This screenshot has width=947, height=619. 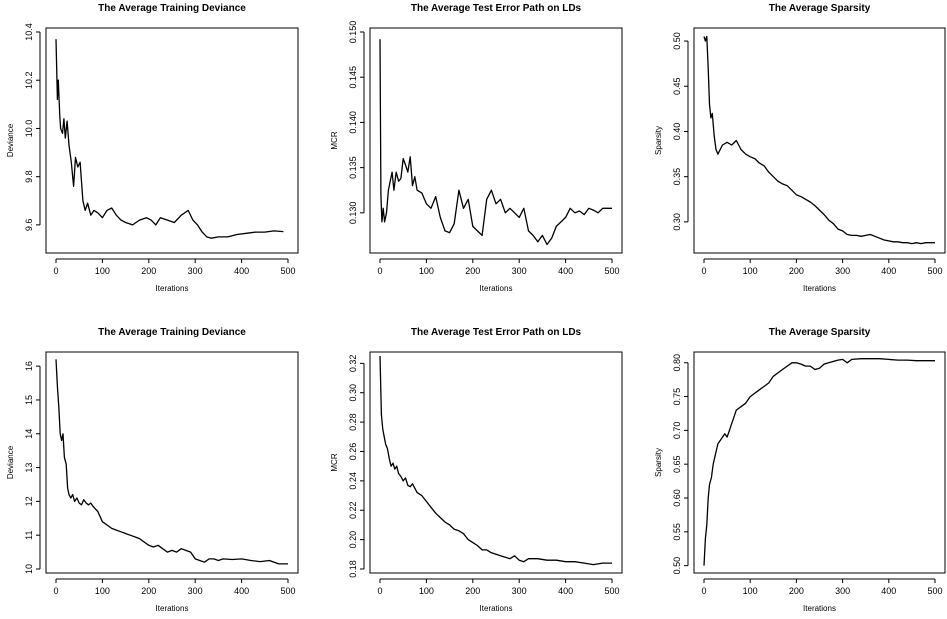 I want to click on y-tick-label: 12, so click(x=29, y=501).